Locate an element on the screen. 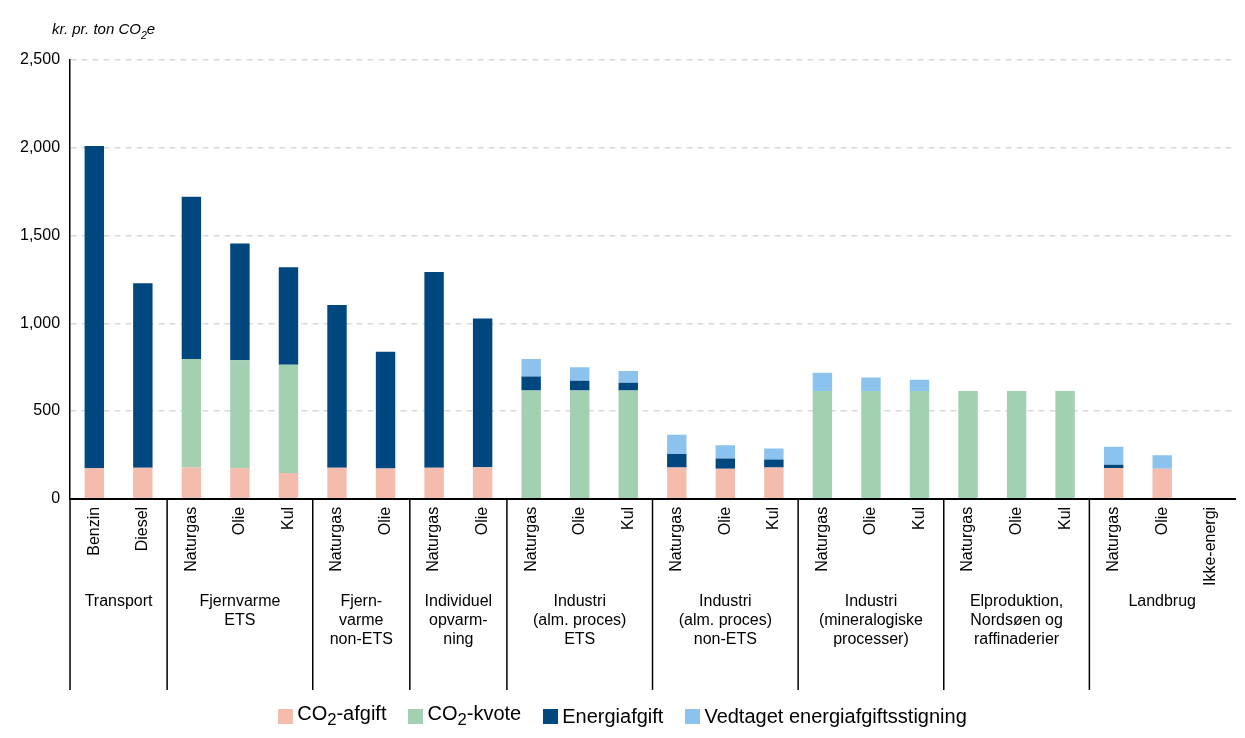 The width and height of the screenshot is (1245, 738). legend-label: Vedtaget energiafgiftsstigning is located at coordinates (835, 716).